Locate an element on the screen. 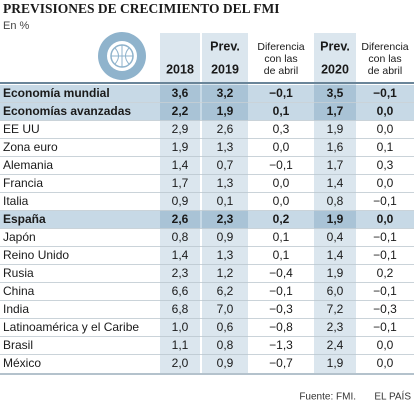  column-header: 2019 is located at coordinates (225, 69).